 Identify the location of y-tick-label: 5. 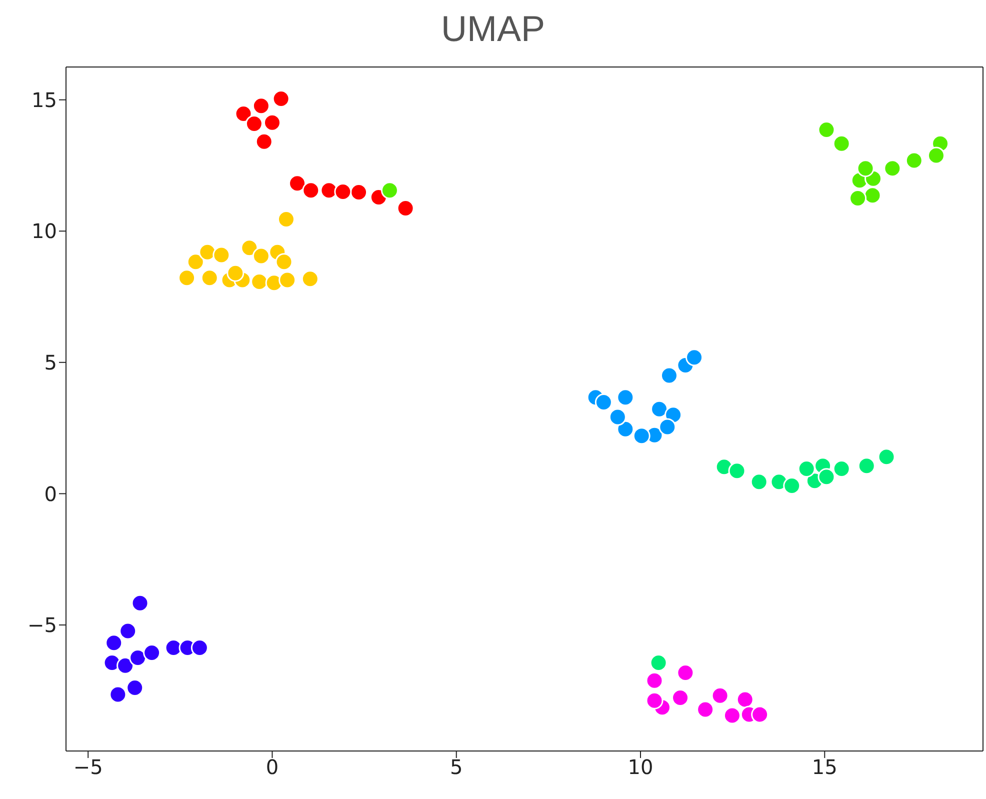
(50, 362).